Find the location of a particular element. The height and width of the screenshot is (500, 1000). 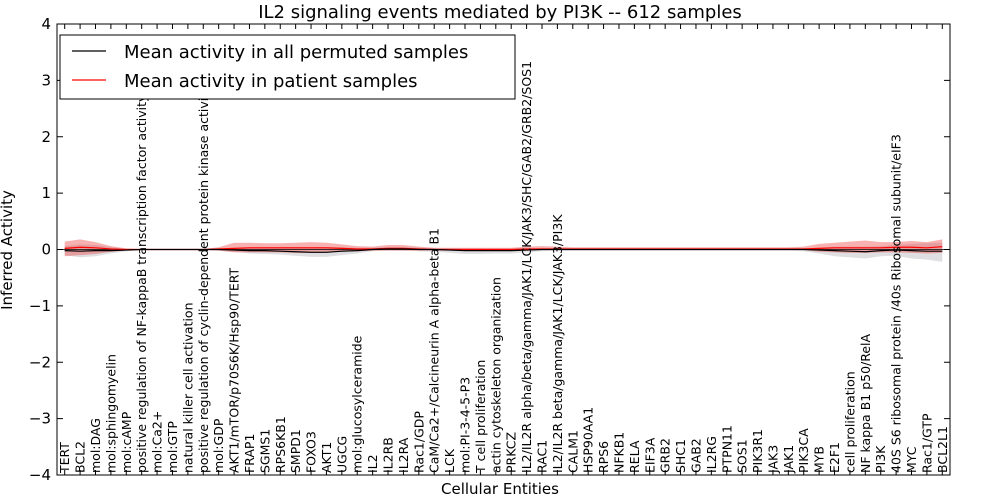

y-tick-label: 4 is located at coordinates (46, 24).